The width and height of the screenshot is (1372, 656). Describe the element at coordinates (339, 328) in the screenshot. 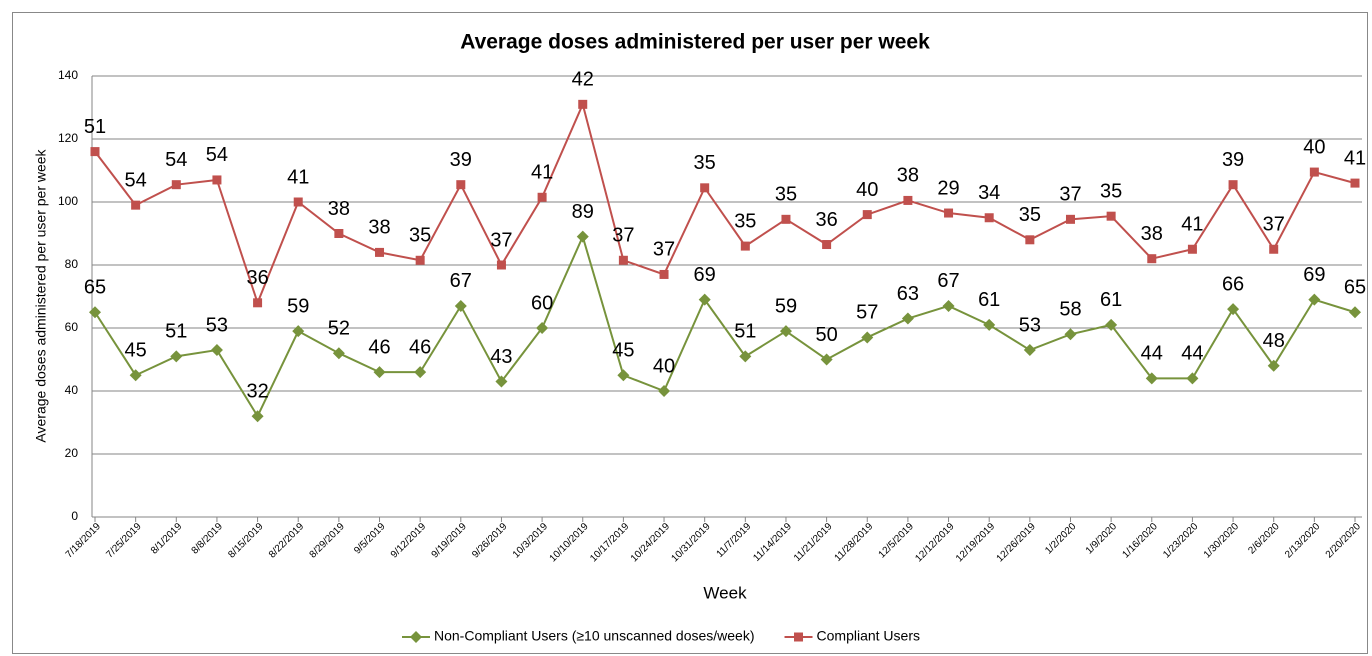

I see `data-label: 52` at that location.